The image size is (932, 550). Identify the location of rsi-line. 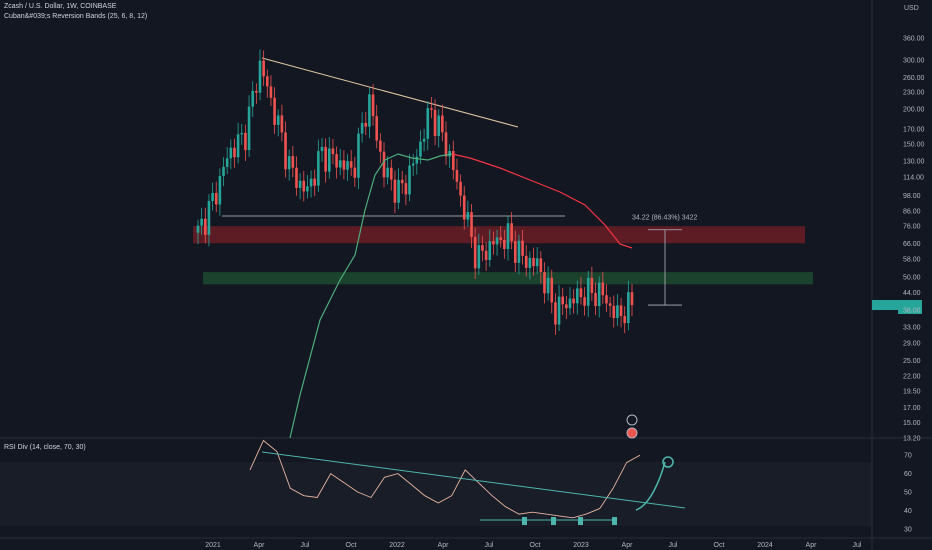
(445, 479).